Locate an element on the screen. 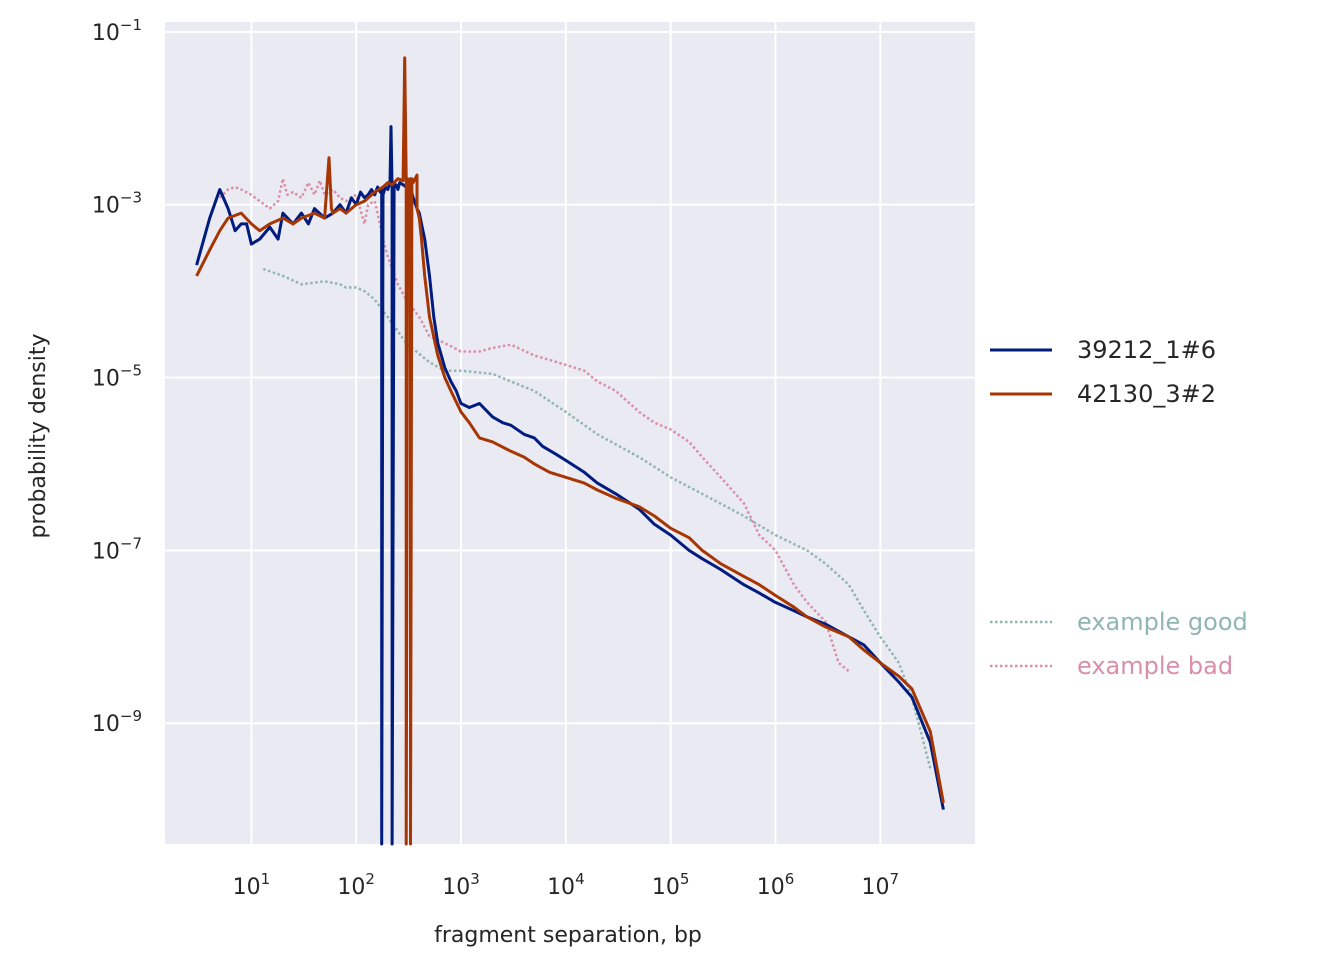 The width and height of the screenshot is (1321, 968). x-tick-label: 10⁴ is located at coordinates (566, 885).